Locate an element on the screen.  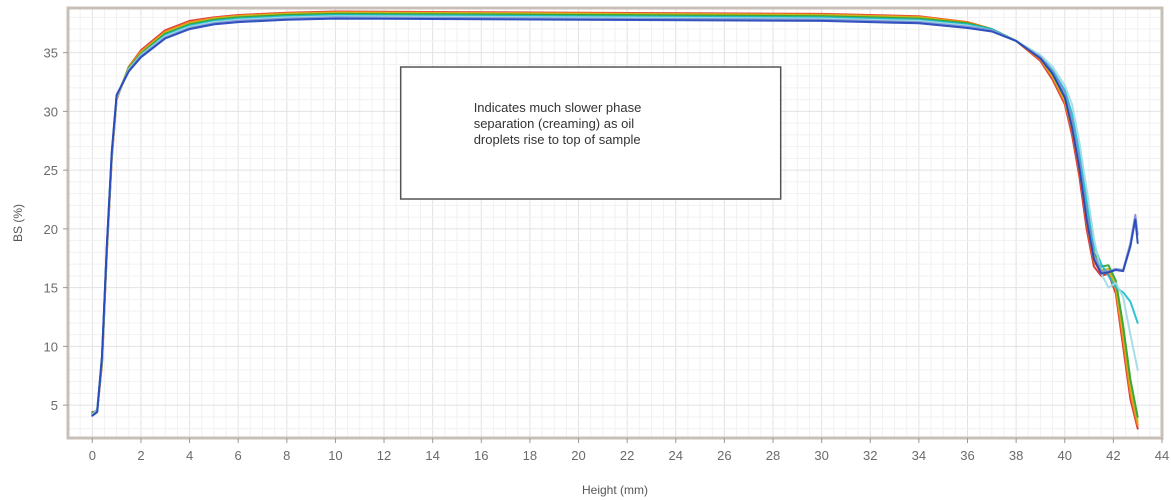
x-tick-label: 28 is located at coordinates (773, 455).